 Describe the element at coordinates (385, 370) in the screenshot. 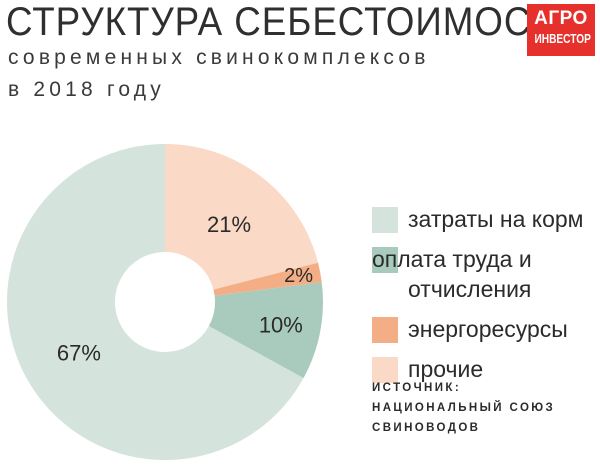

I see `legend-swatch-other` at that location.